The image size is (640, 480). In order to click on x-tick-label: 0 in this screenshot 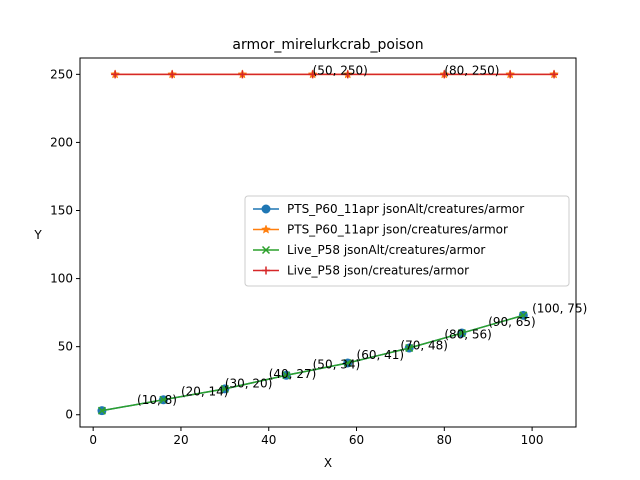, I will do `click(93, 440)`.